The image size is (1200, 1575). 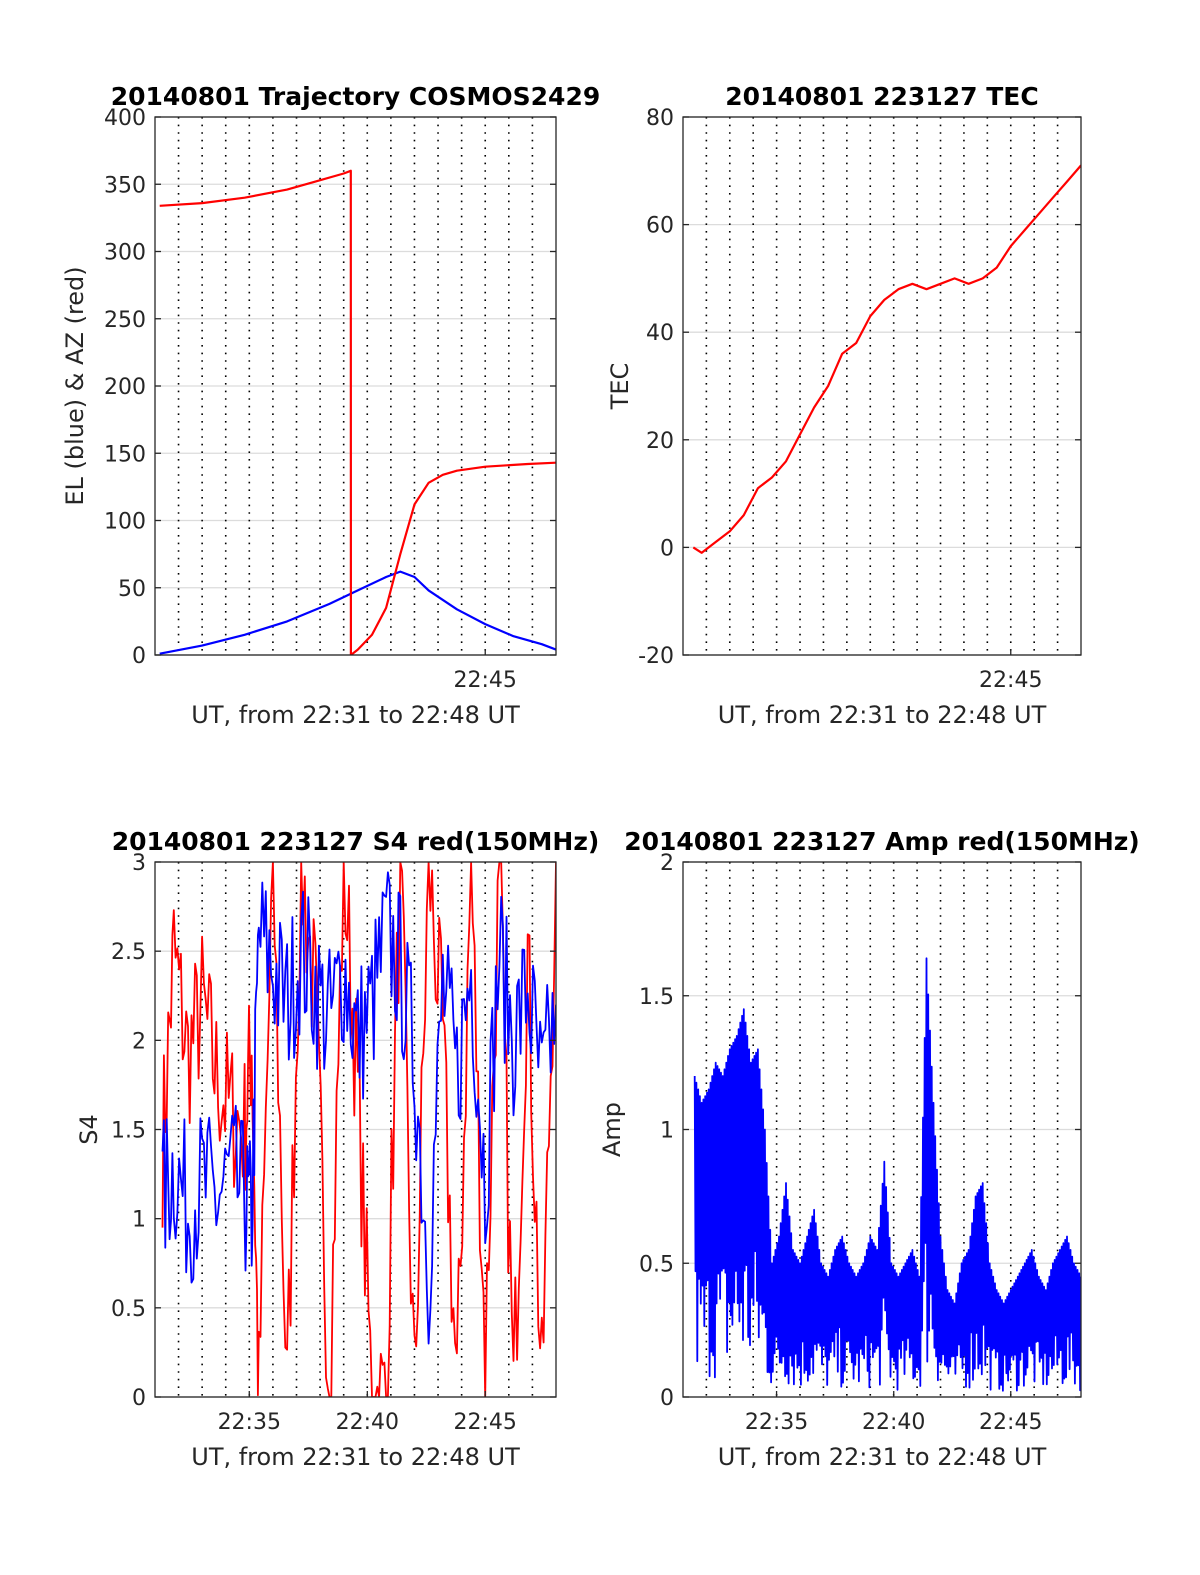 What do you see at coordinates (886, 359) in the screenshot?
I see `tec-series-red-line` at bounding box center [886, 359].